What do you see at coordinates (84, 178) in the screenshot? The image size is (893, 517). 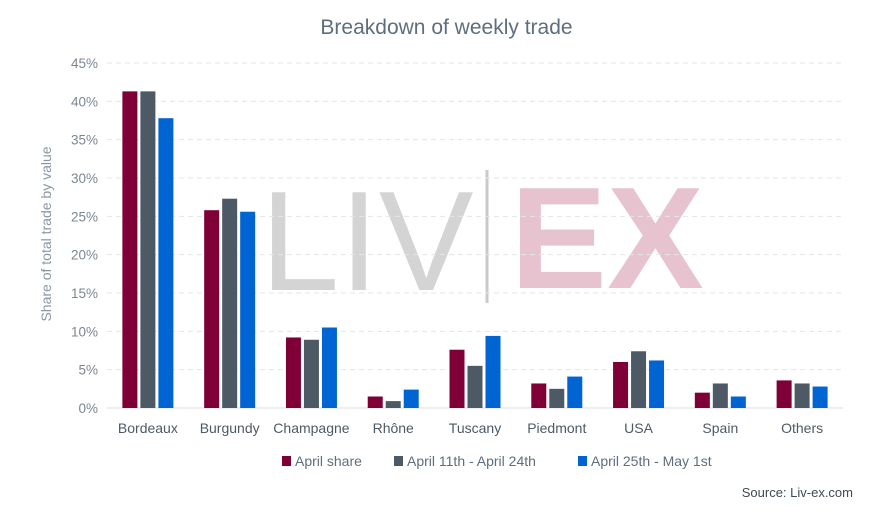 I see `y-tick-label: 30%` at bounding box center [84, 178].